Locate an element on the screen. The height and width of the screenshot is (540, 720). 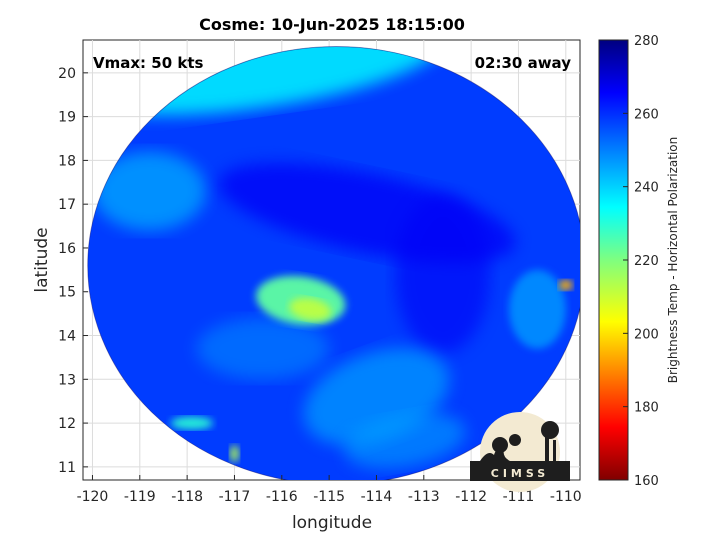
x-tick-label: -119 is located at coordinates (140, 497).